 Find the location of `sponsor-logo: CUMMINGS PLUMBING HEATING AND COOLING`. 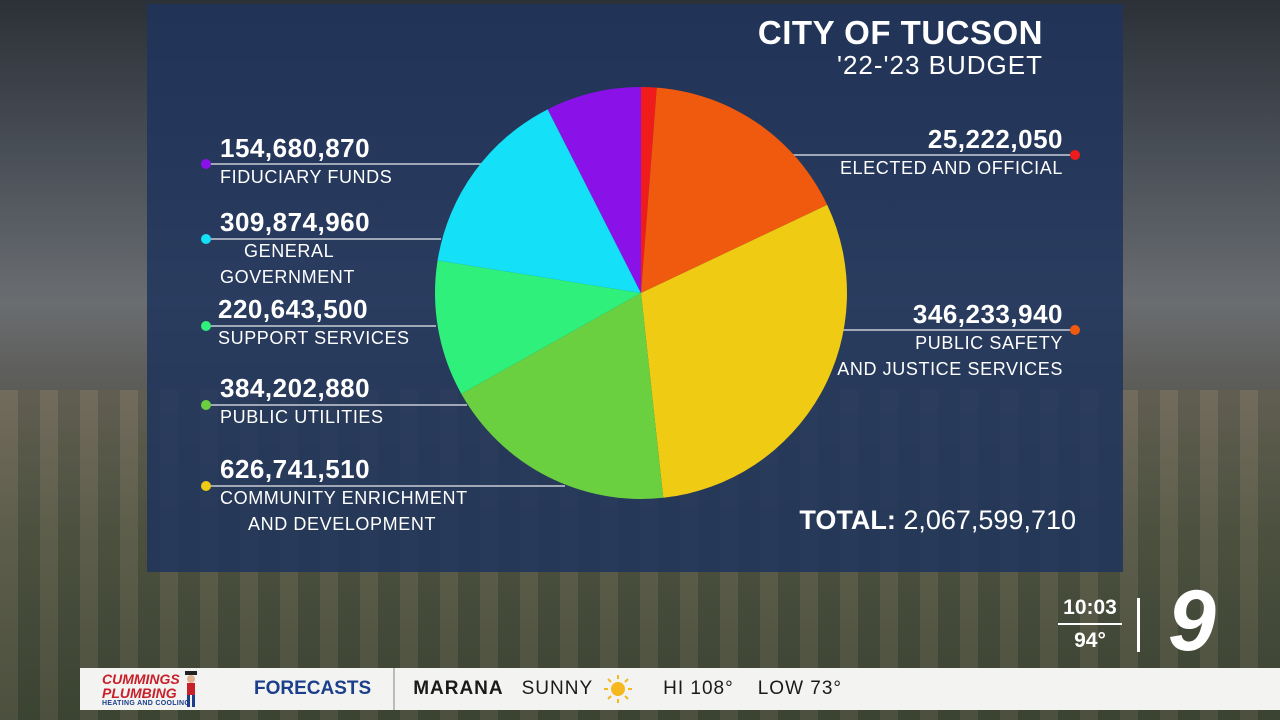

sponsor-logo: CUMMINGS PLUMBING HEATING AND COOLING is located at coordinates (158, 689).